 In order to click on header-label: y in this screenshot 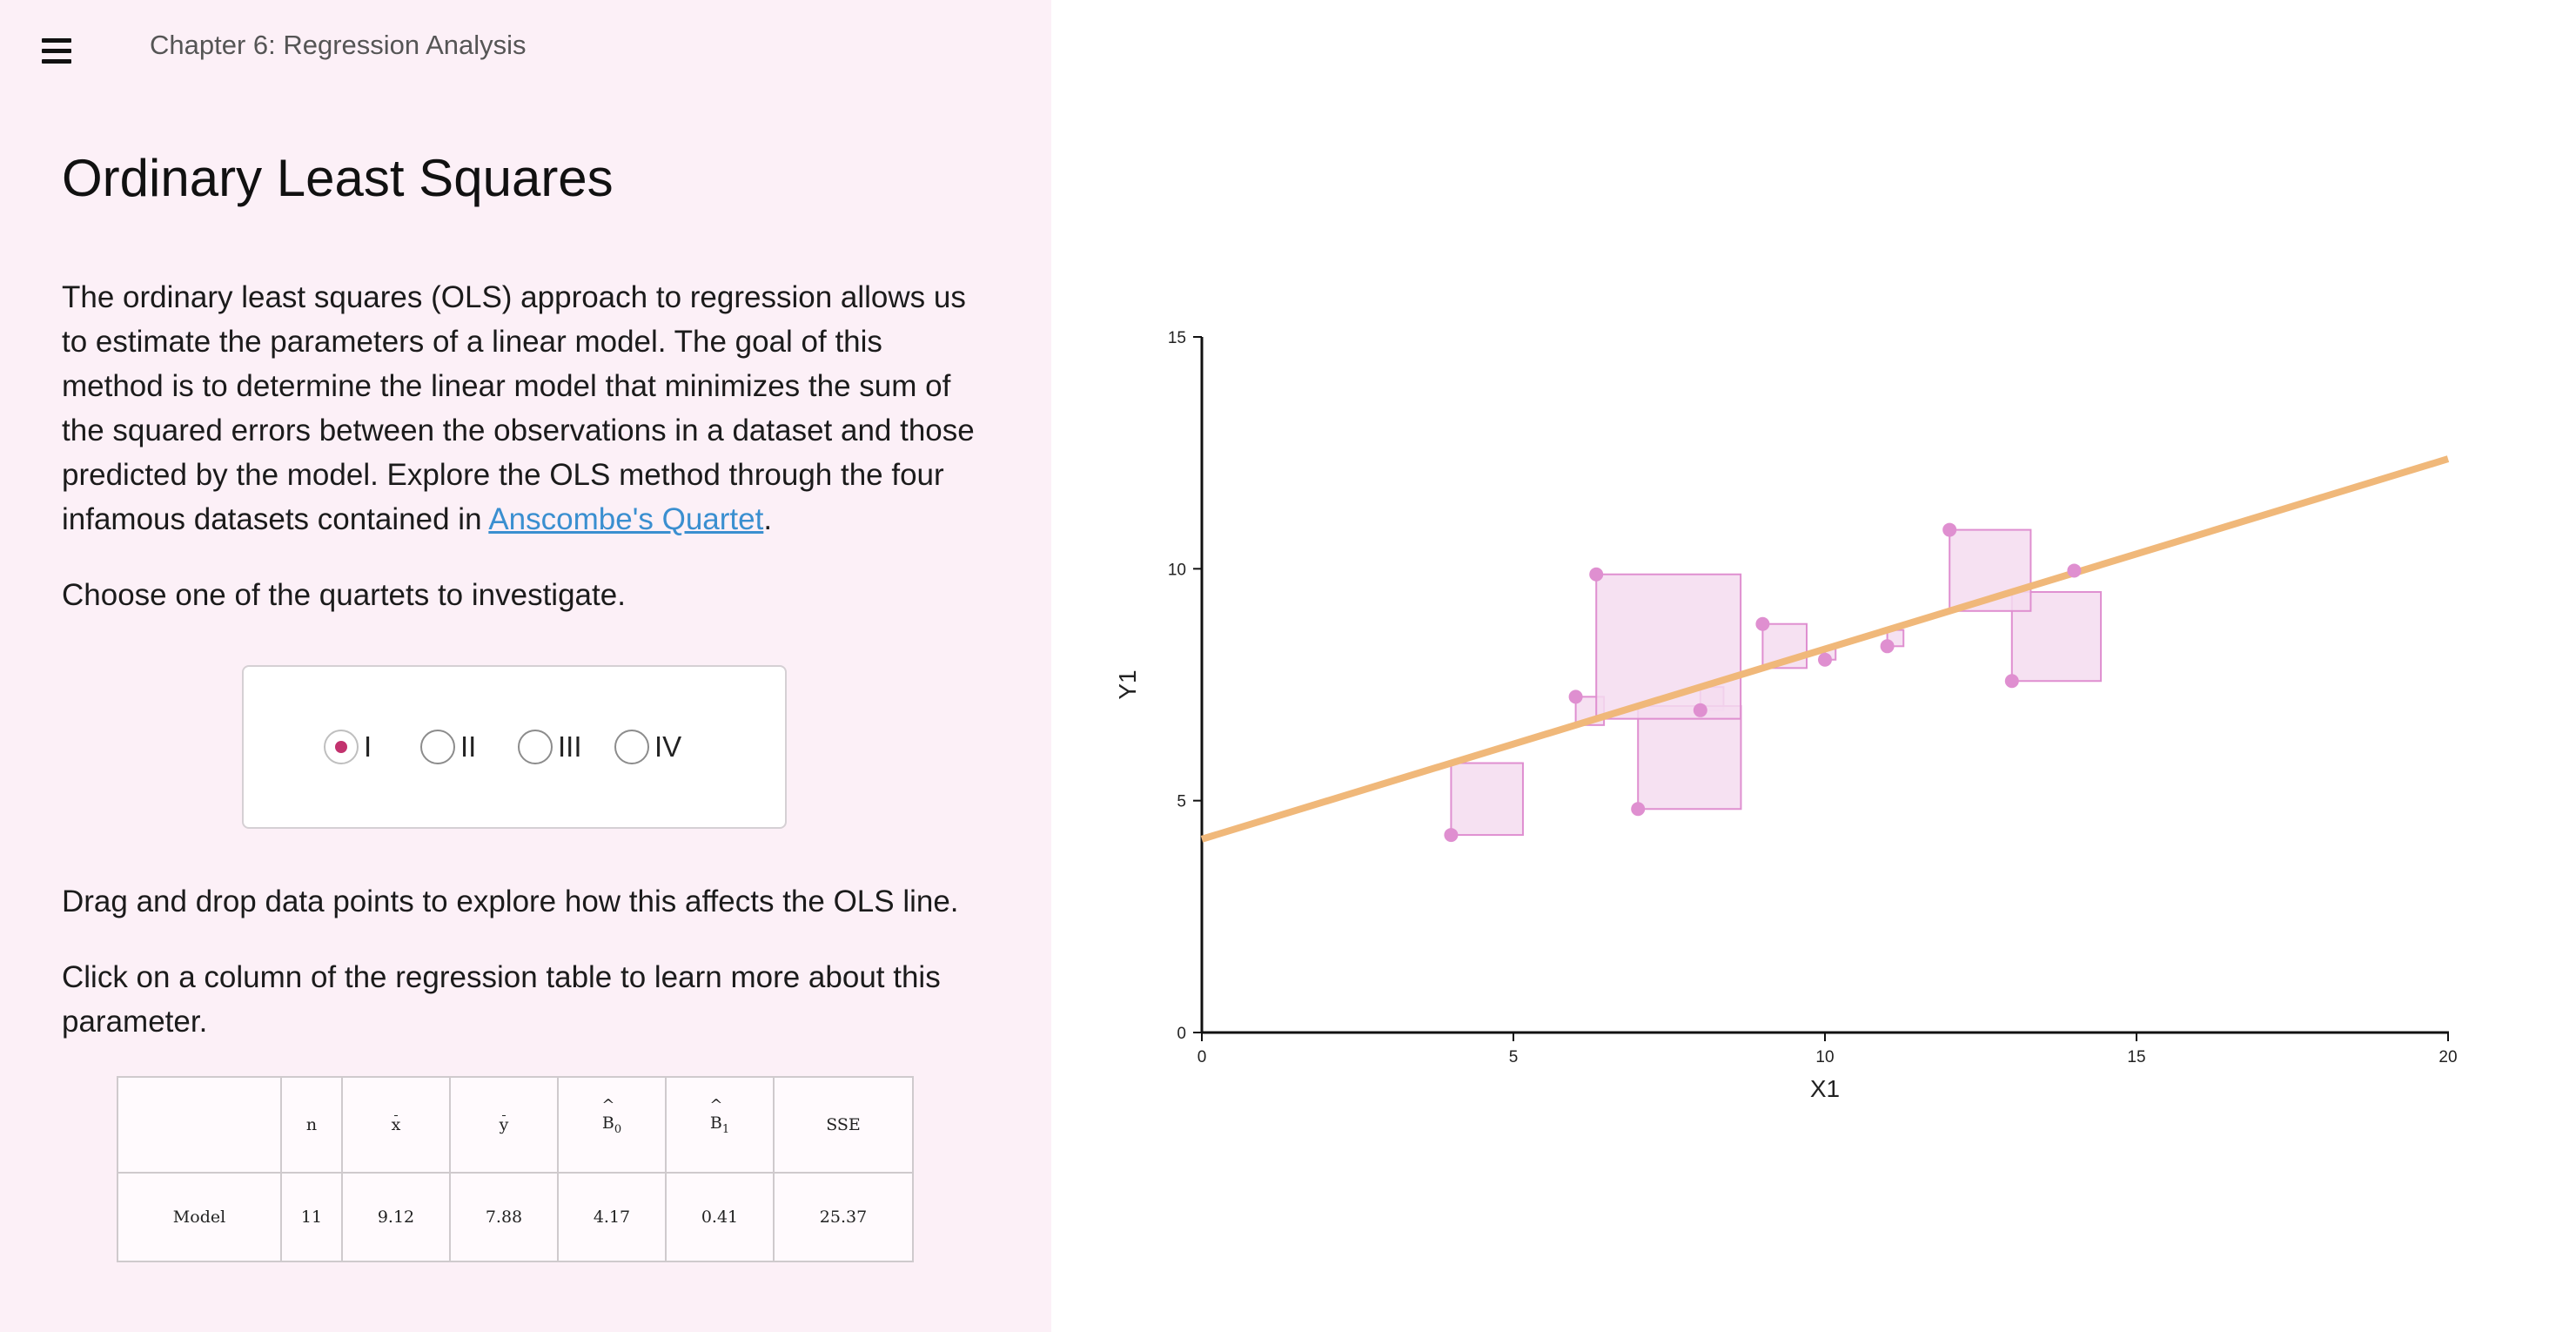, I will do `click(504, 1124)`.